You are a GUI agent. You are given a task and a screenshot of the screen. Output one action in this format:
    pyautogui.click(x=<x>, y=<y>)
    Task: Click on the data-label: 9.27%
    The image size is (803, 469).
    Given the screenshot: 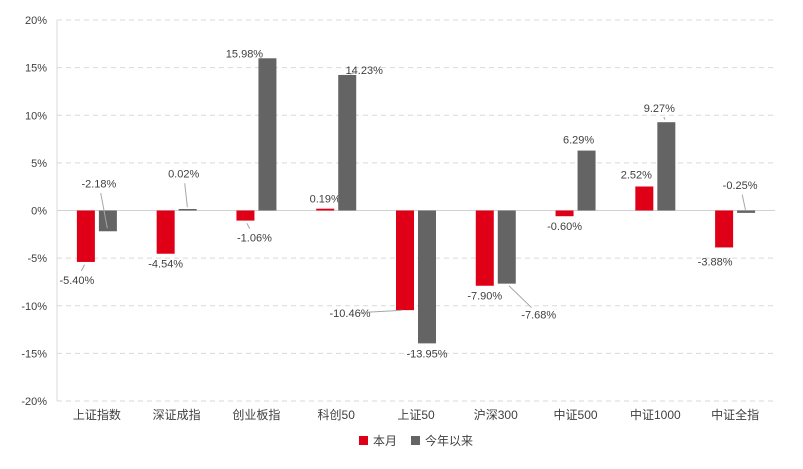 What is the action you would take?
    pyautogui.click(x=659, y=109)
    